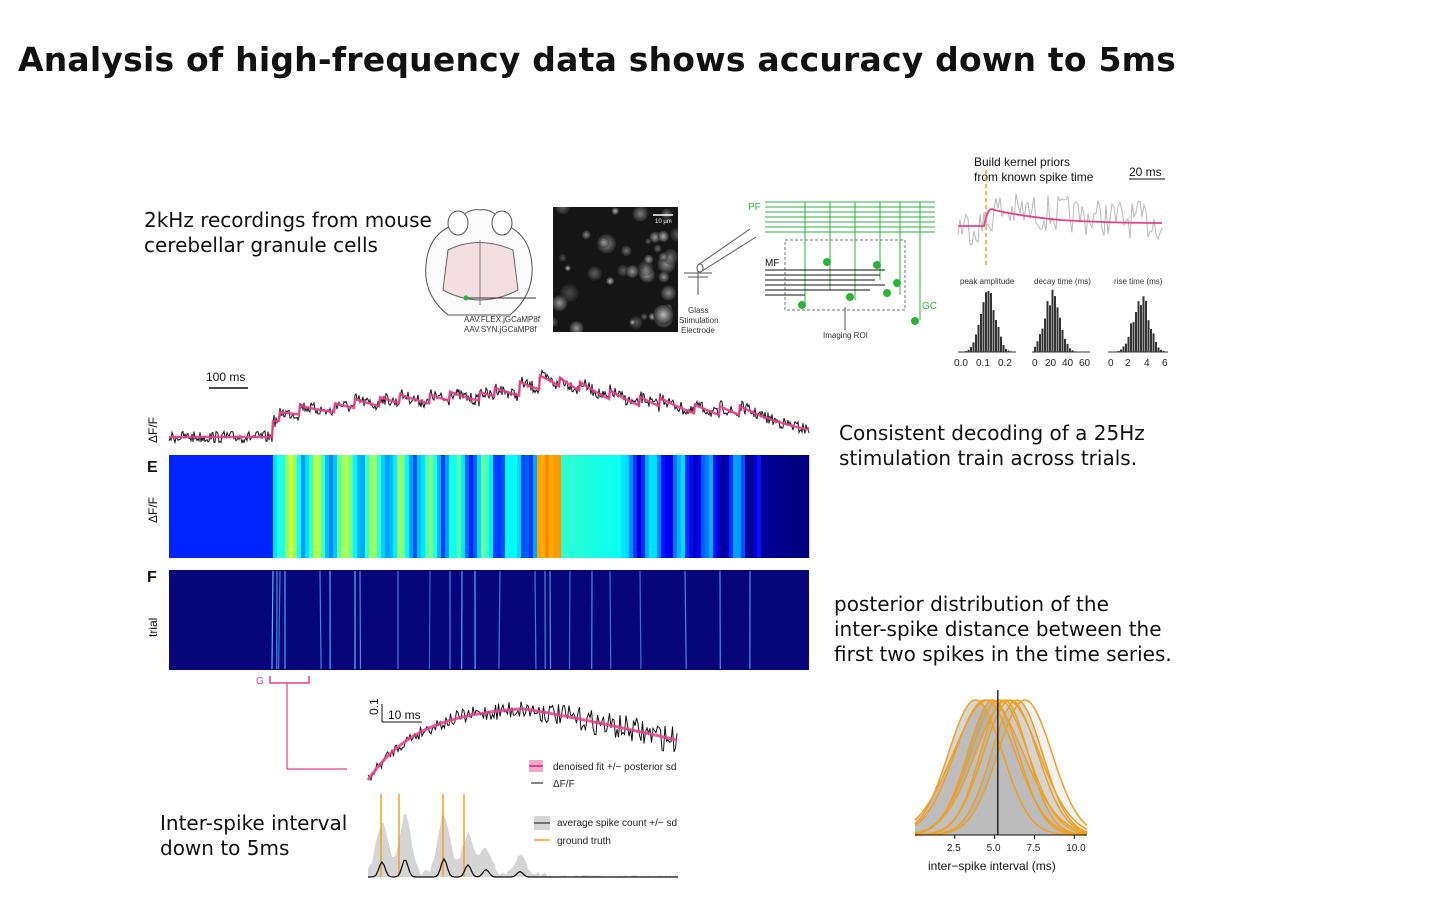  I want to click on posterior-fill, so click(1001, 767).